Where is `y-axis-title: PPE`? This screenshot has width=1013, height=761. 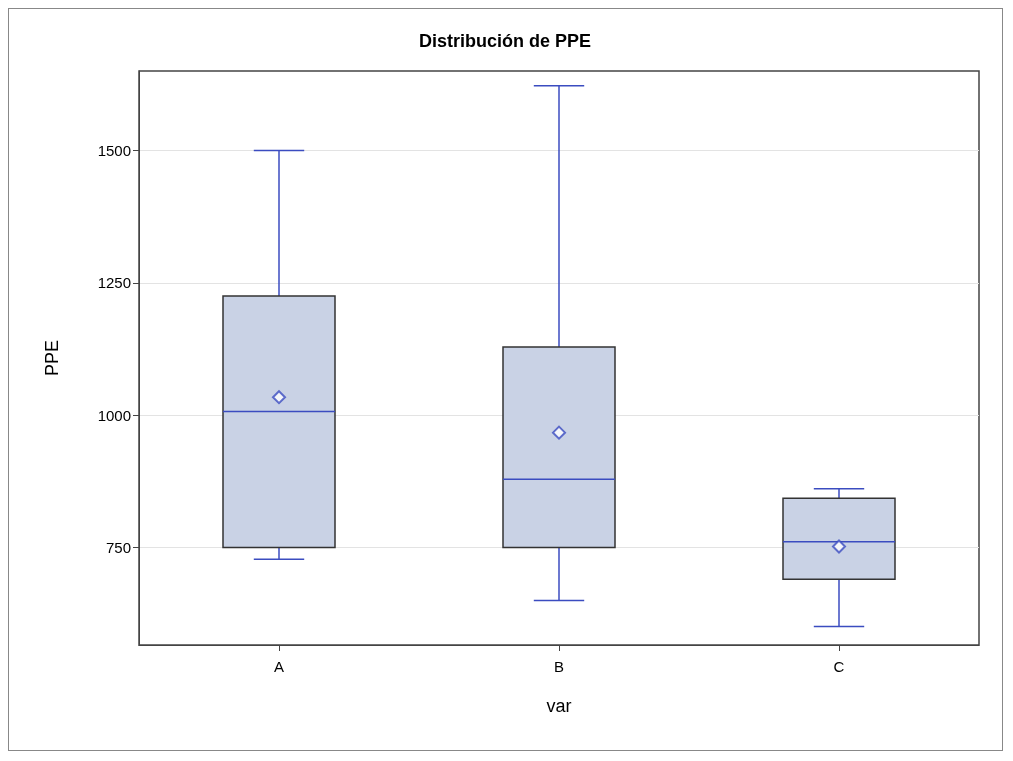 y-axis-title: PPE is located at coordinates (52, 358).